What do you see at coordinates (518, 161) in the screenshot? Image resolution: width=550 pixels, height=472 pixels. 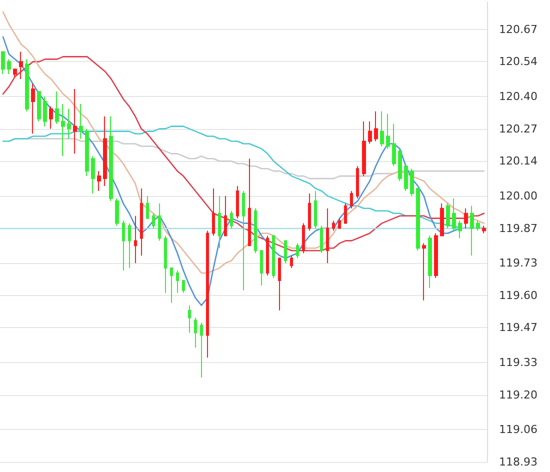 I see `y-tick-label: 120.14` at bounding box center [518, 161].